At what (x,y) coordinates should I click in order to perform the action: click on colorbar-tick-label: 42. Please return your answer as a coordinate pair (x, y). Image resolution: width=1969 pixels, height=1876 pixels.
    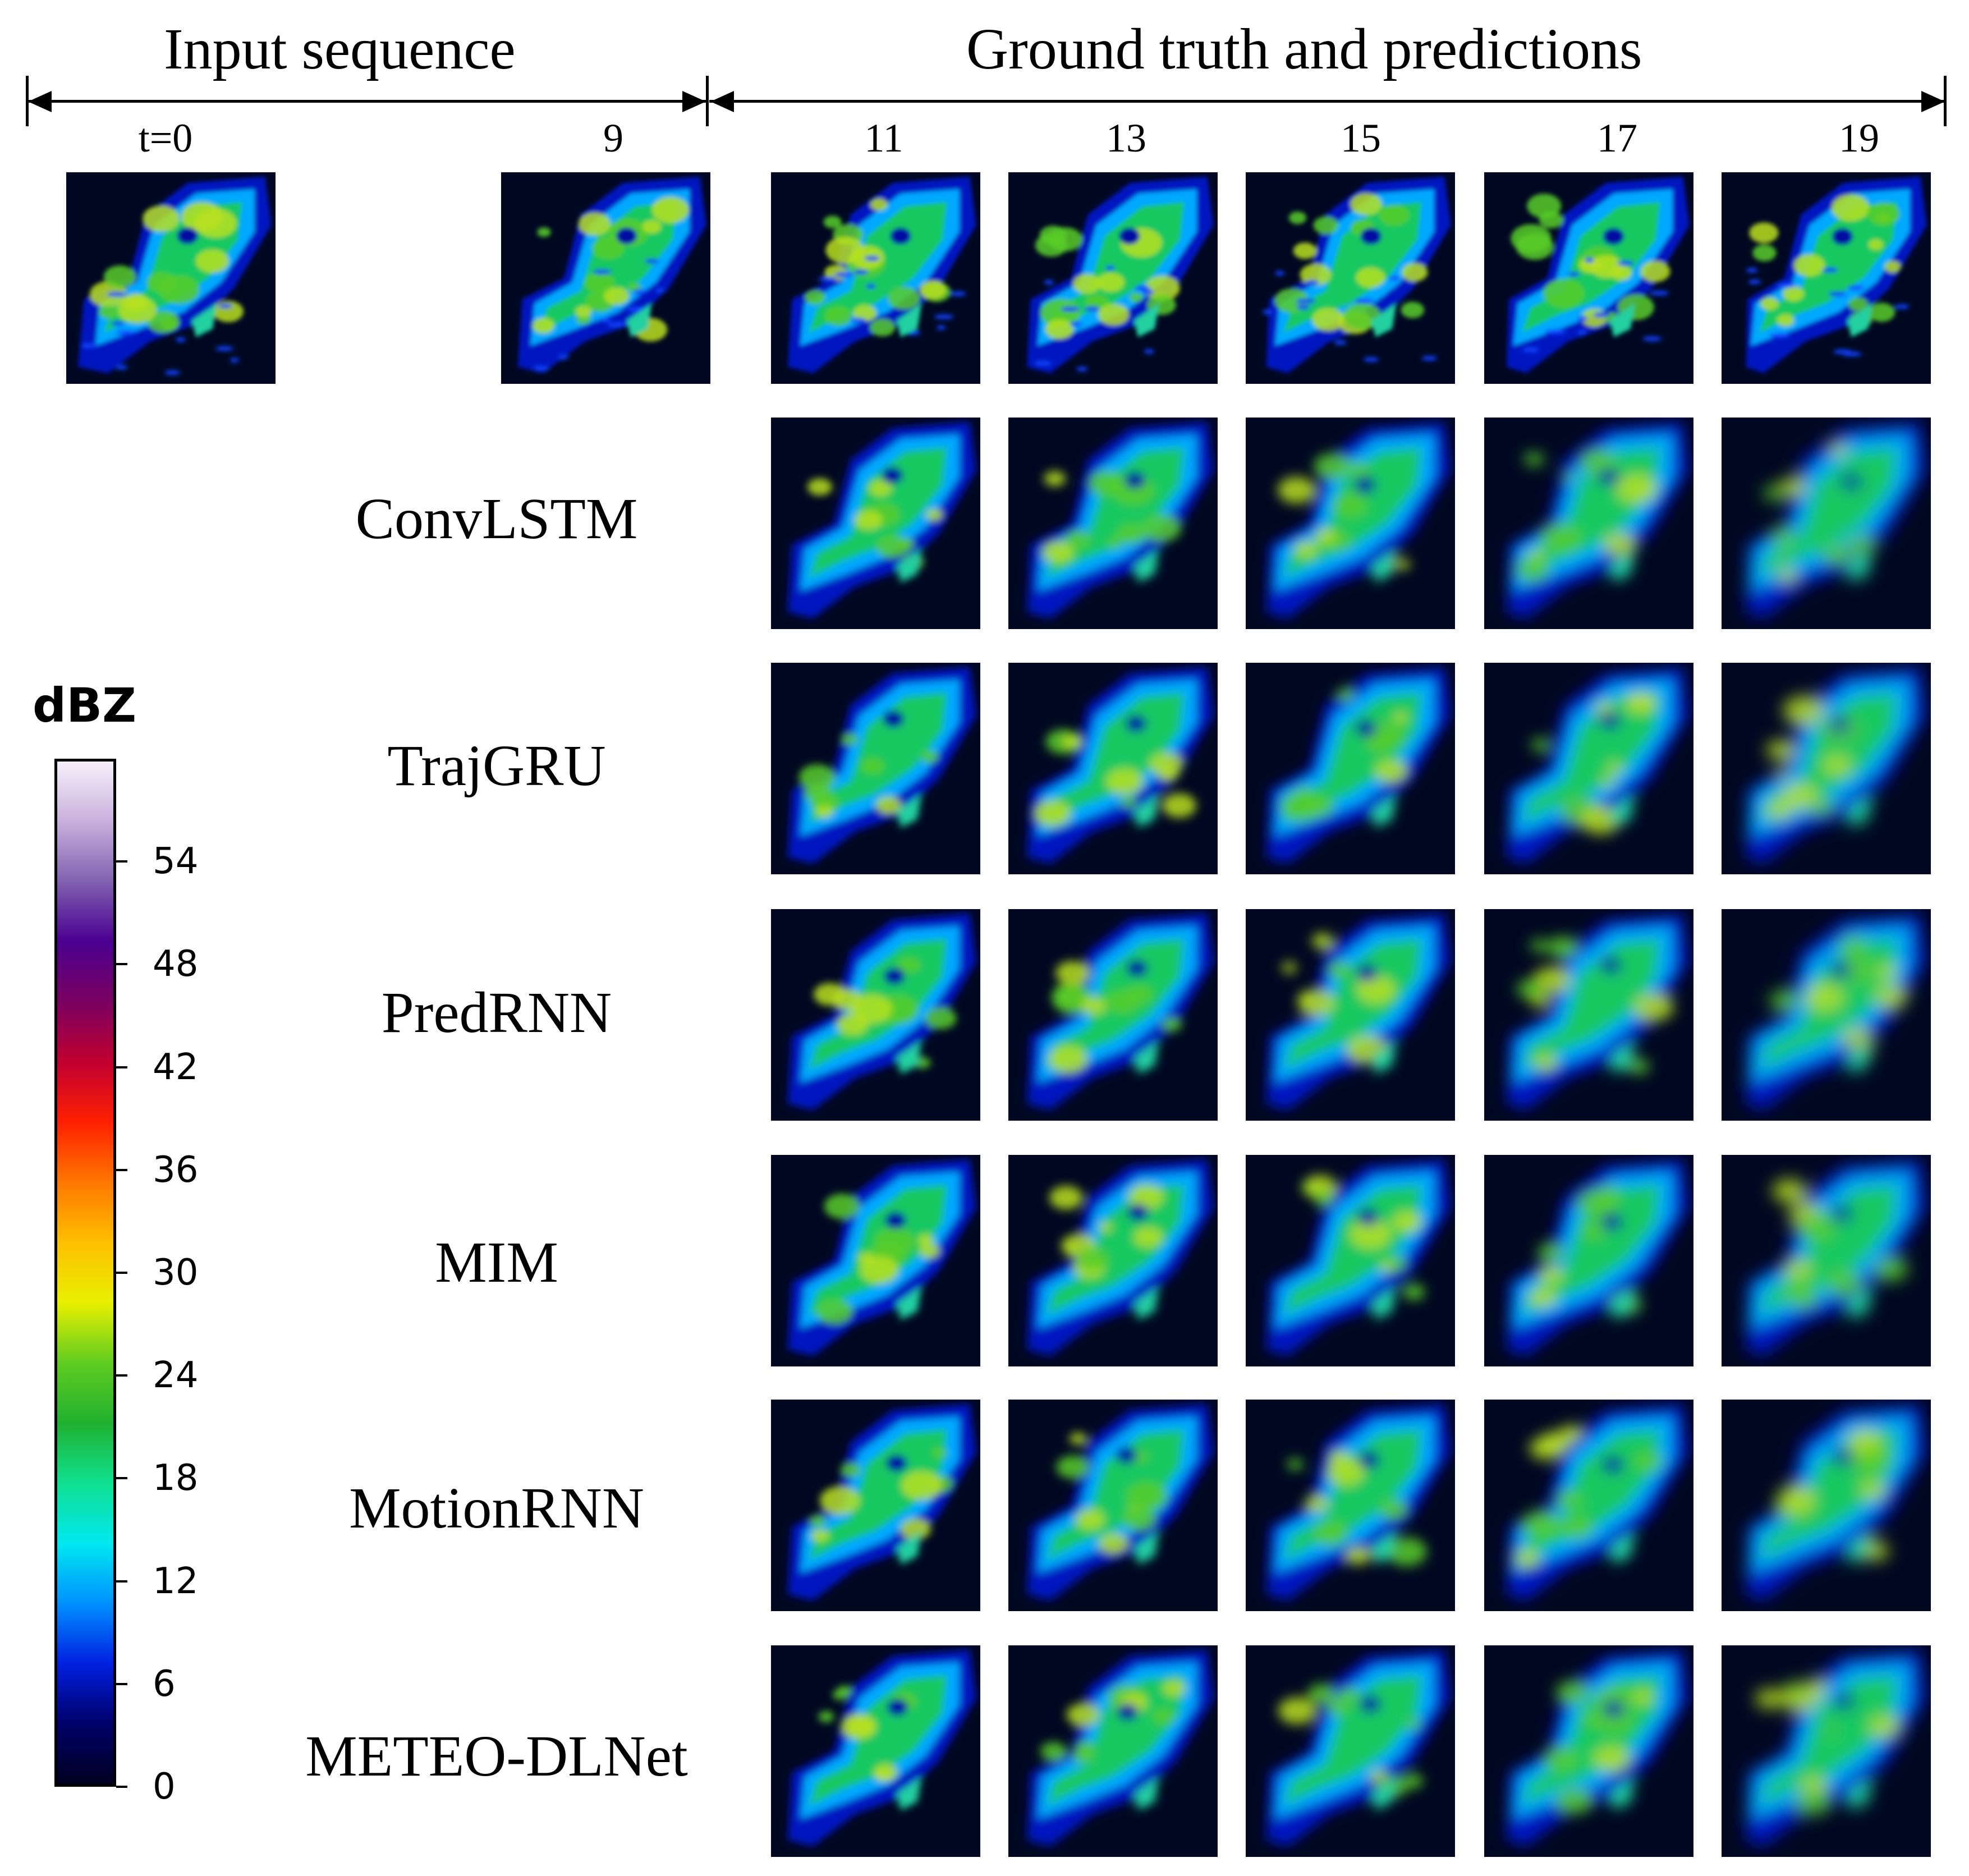
    Looking at the image, I should click on (176, 1067).